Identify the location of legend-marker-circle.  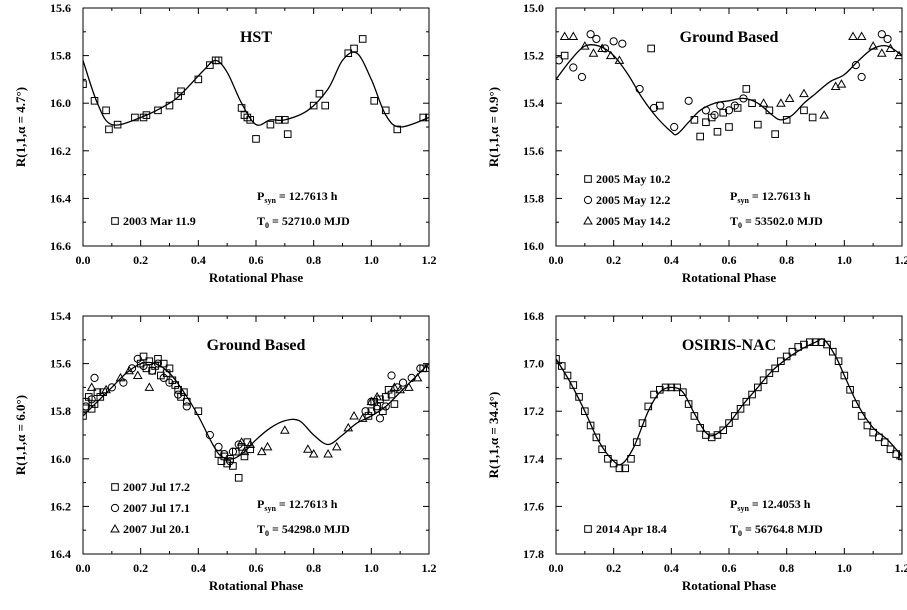
(115, 508).